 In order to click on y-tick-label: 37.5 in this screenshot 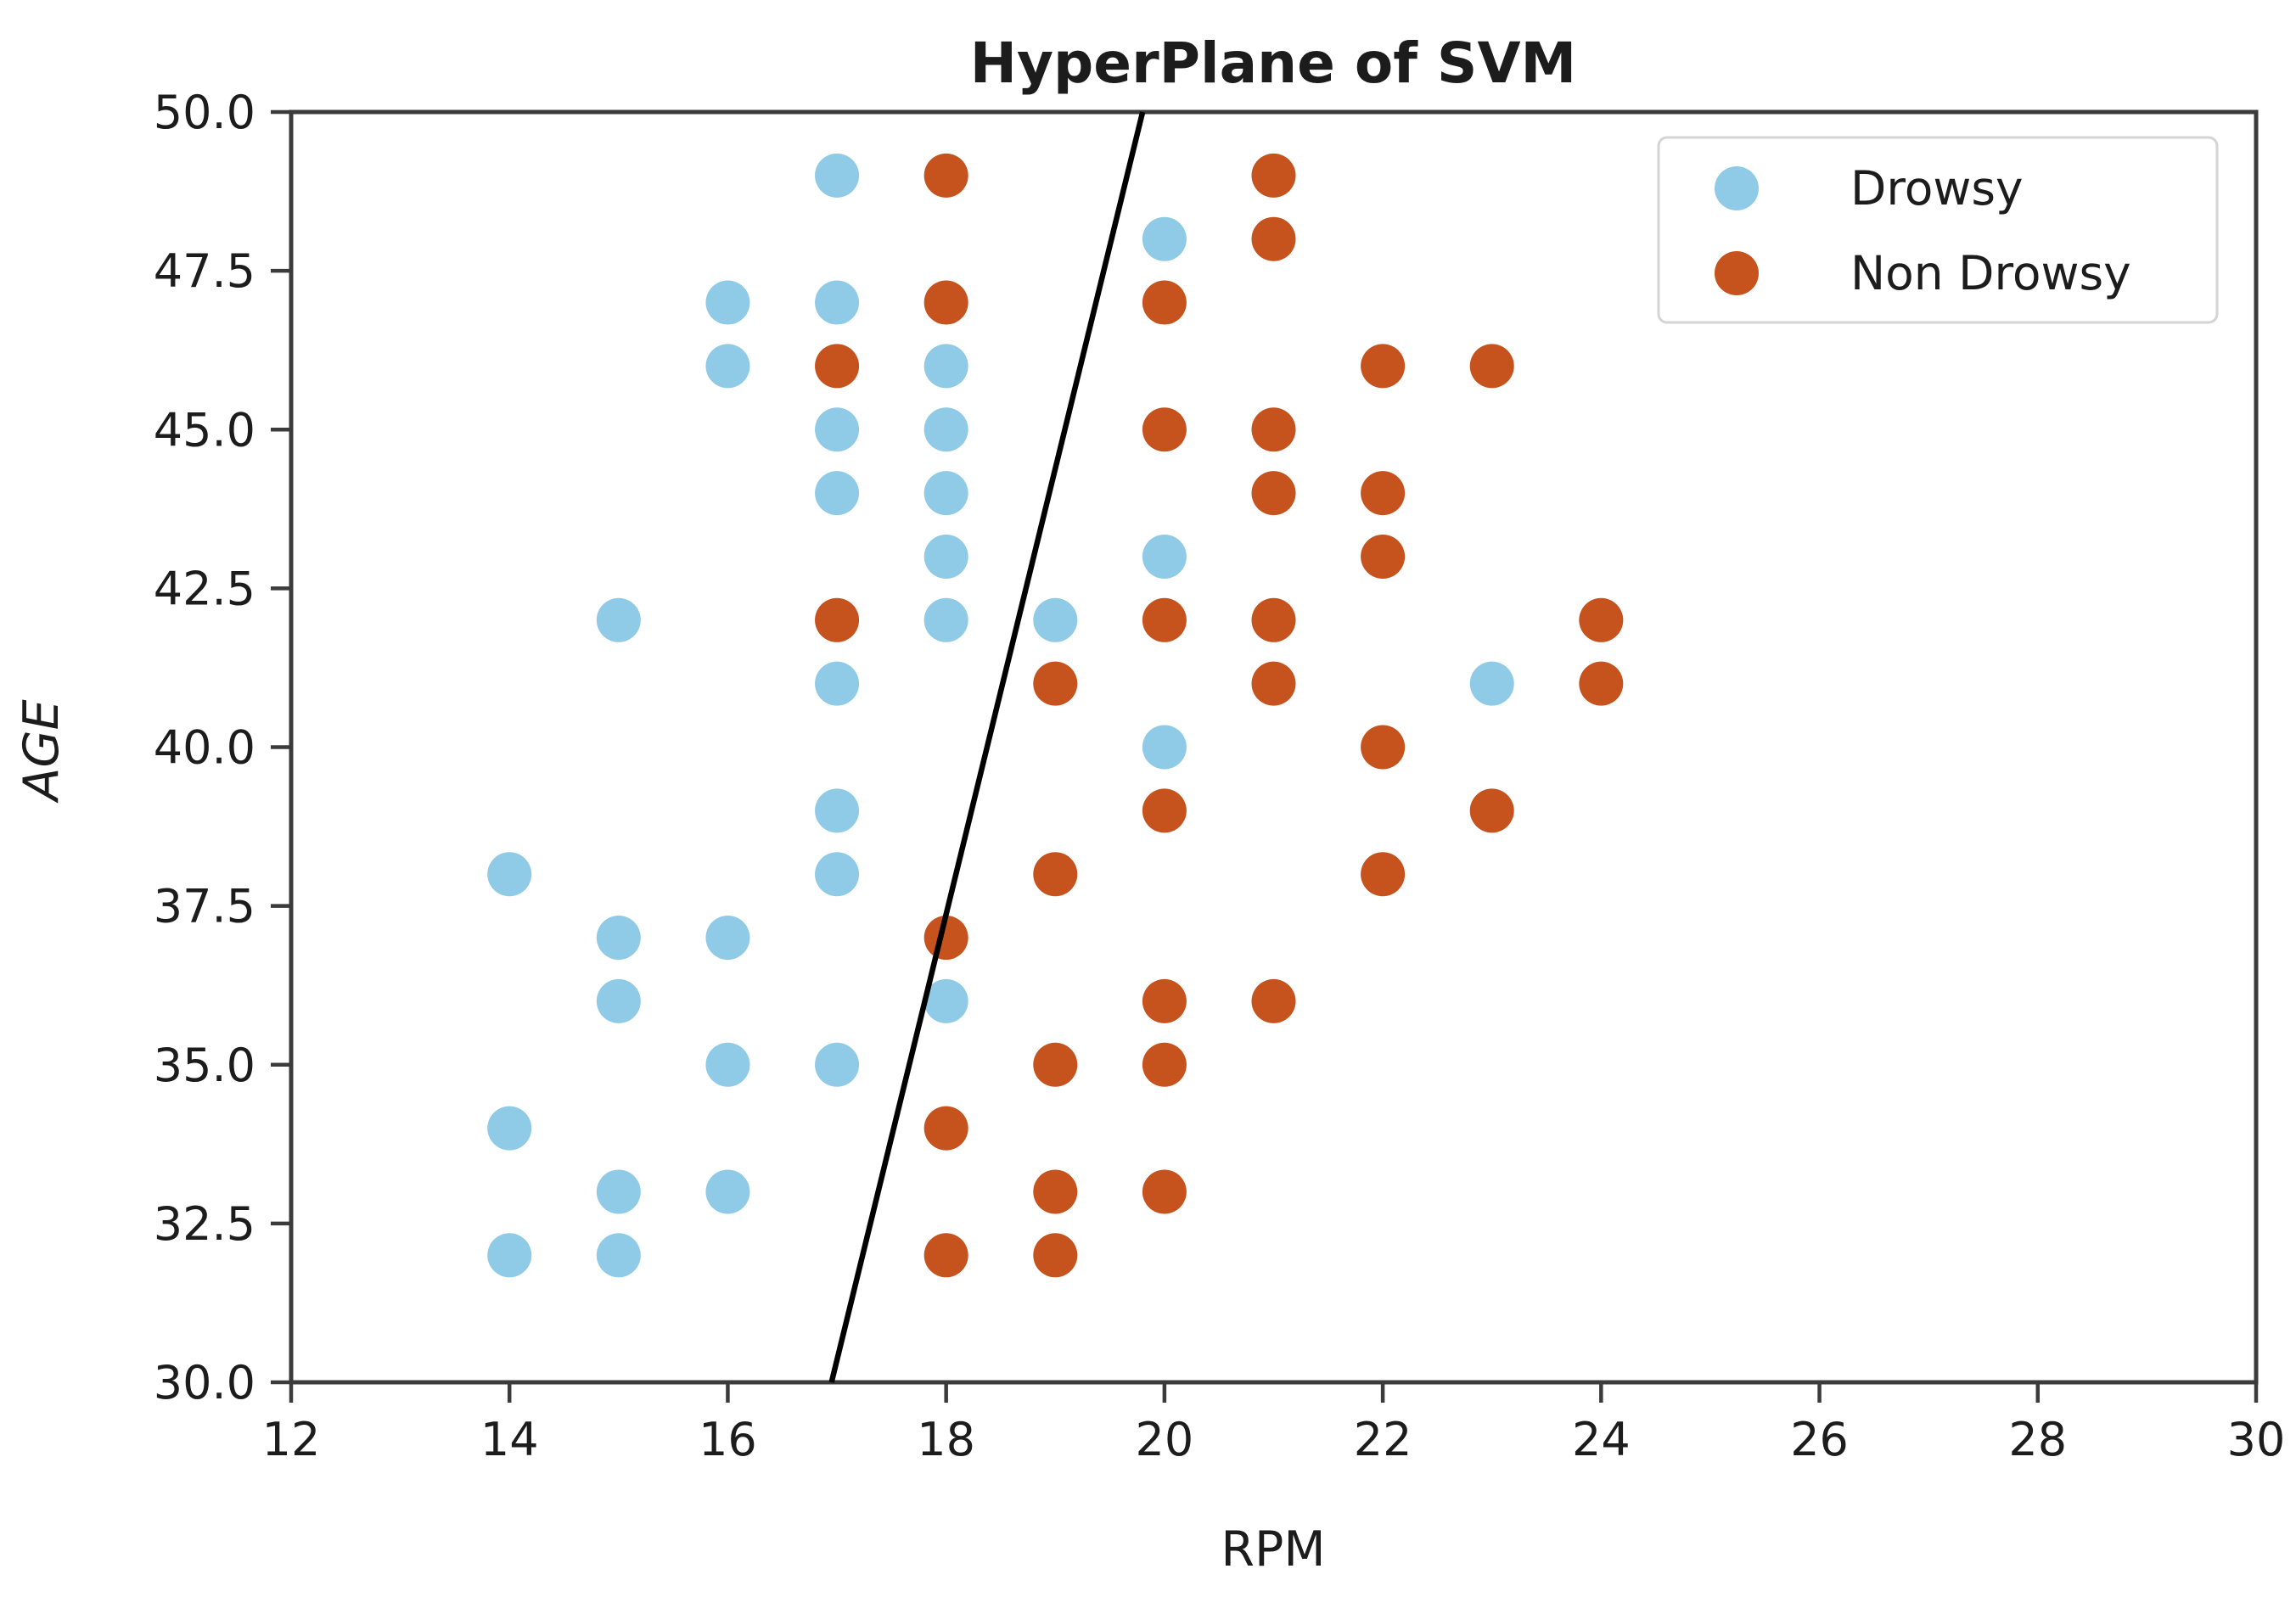, I will do `click(204, 906)`.